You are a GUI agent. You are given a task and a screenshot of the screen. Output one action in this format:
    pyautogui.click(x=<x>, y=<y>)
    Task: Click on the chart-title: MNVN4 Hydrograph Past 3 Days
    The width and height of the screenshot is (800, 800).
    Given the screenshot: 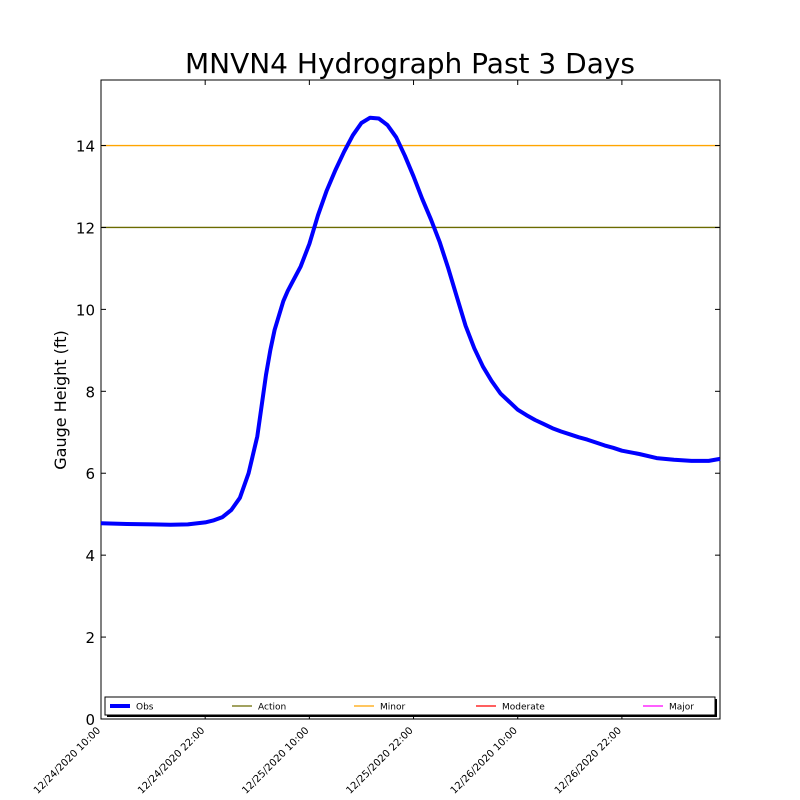 What is the action you would take?
    pyautogui.click(x=410, y=63)
    